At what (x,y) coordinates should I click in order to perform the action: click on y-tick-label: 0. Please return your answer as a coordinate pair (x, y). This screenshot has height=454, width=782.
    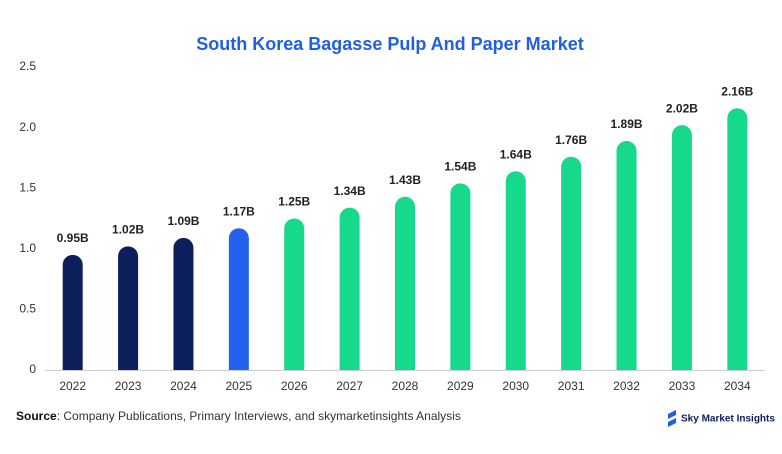
    Looking at the image, I should click on (32, 369).